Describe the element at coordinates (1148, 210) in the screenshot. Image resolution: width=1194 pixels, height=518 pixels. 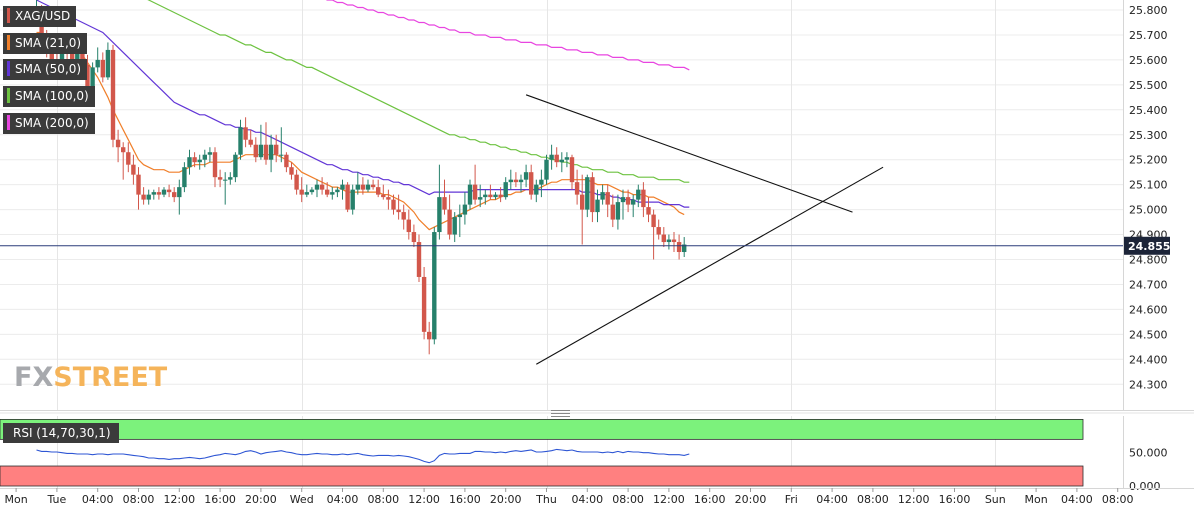
I see `price-tick-label: 25.000` at that location.